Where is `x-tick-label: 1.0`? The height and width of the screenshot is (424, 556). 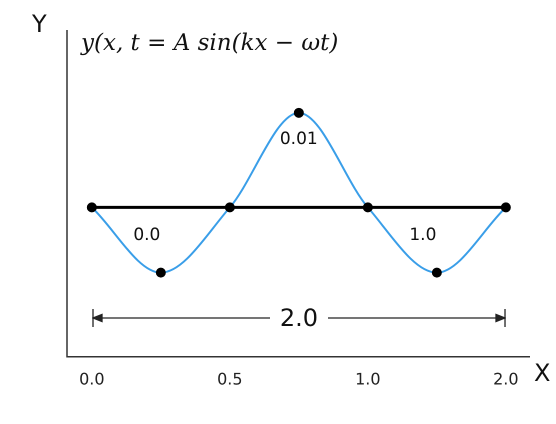 x-tick-label: 1.0 is located at coordinates (368, 379).